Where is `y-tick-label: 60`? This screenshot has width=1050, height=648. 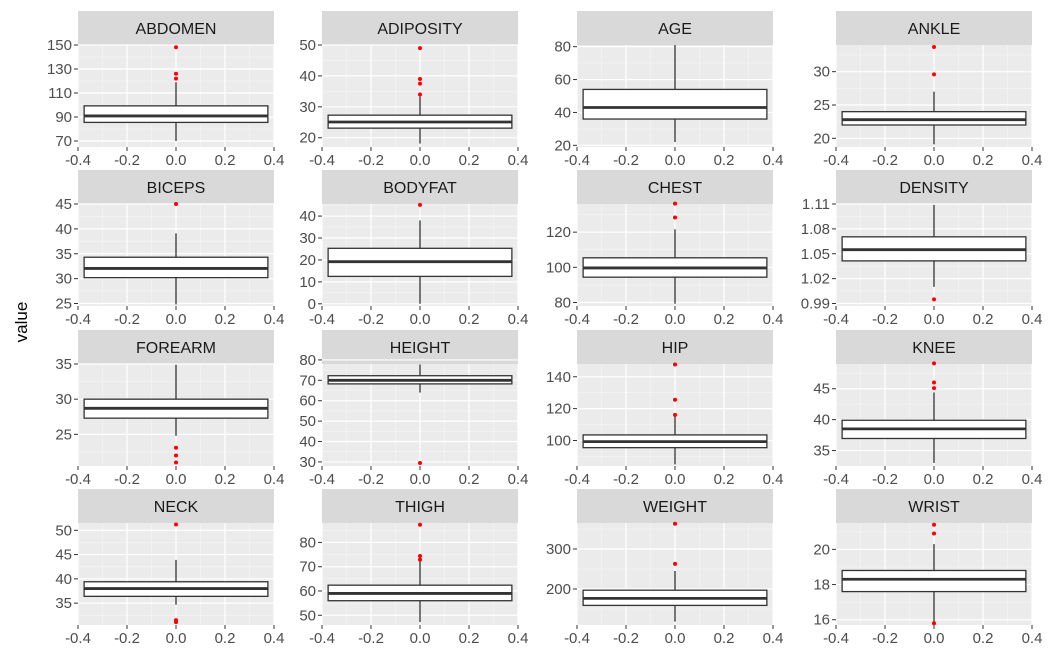 y-tick-label: 60 is located at coordinates (307, 401).